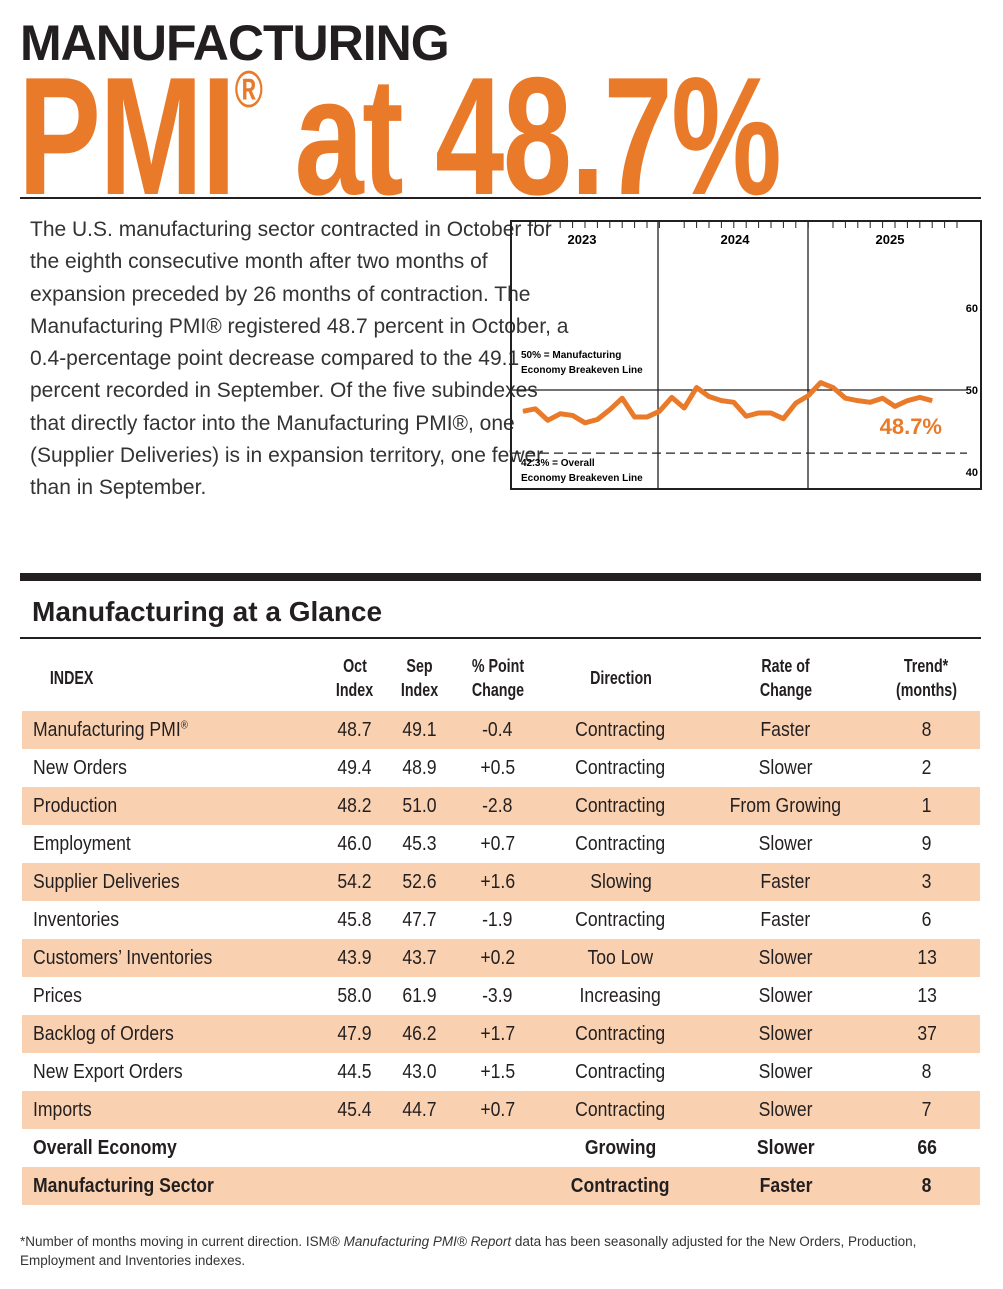 The width and height of the screenshot is (1003, 1289). Describe the element at coordinates (620, 678) in the screenshot. I see `column-header: Direction` at that location.